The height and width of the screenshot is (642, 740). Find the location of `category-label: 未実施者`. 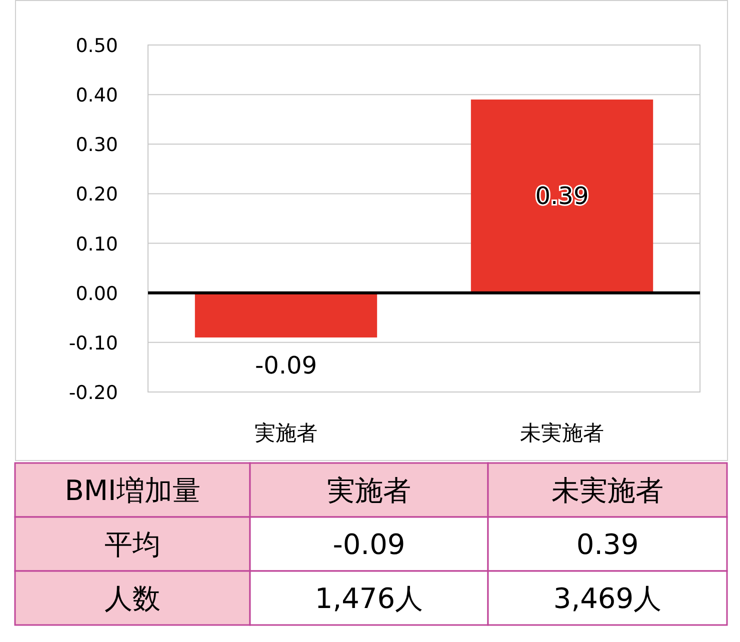

category-label: 未実施者 is located at coordinates (608, 490).